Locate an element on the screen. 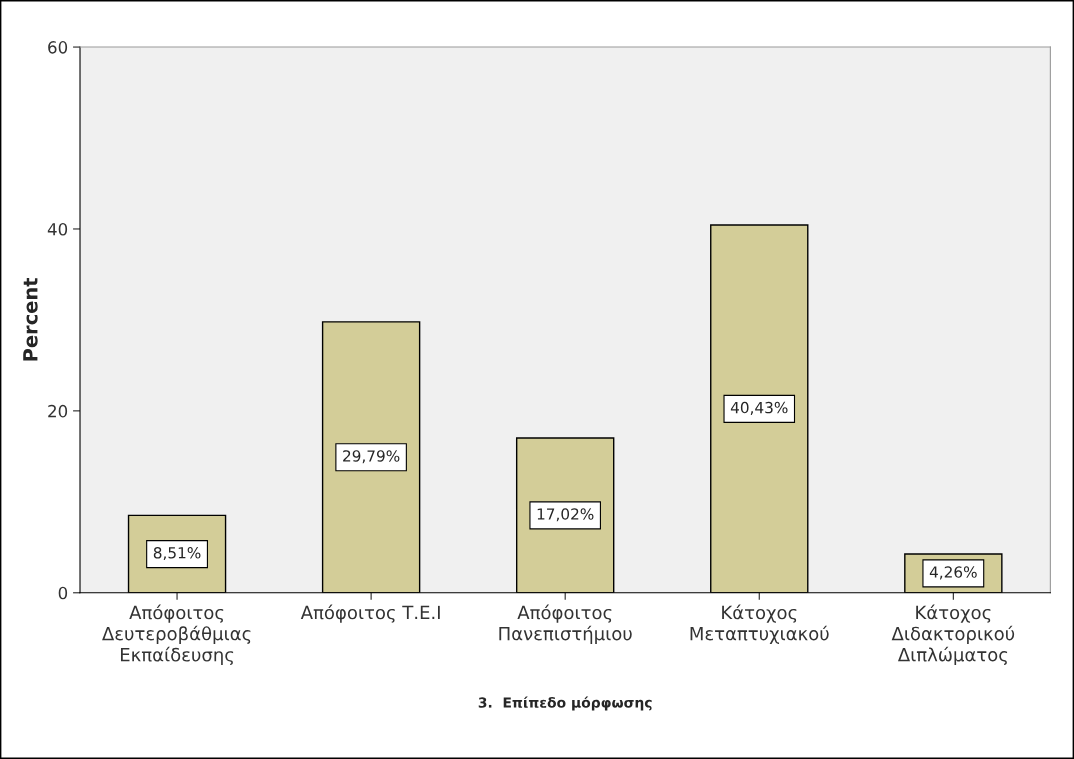  data-label: 8,51% is located at coordinates (177, 553).